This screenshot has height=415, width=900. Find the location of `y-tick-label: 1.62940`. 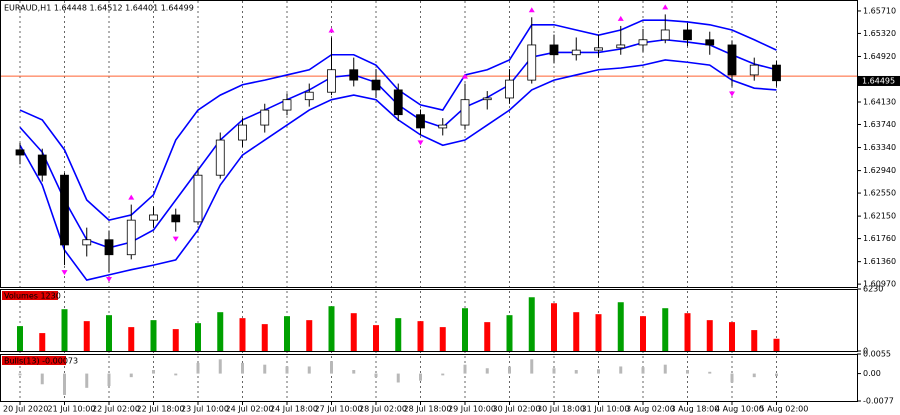

y-tick-label: 1.62940 is located at coordinates (879, 170).